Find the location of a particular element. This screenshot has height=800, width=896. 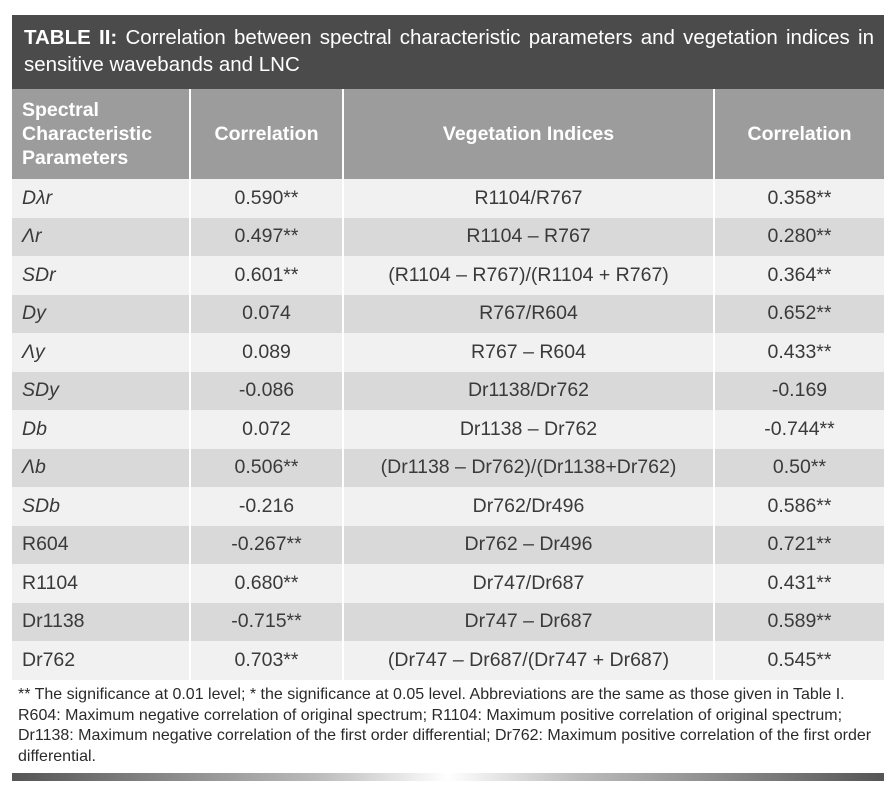

decorative-gradient-bar is located at coordinates (448, 777).